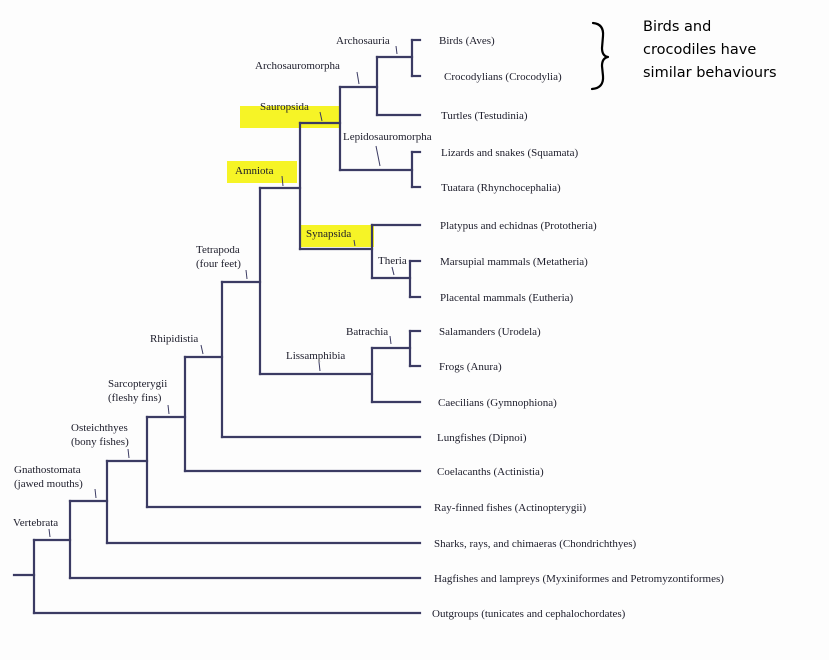  Describe the element at coordinates (699, 50) in the screenshot. I see `annotation-line-2: crocodiles have` at that location.